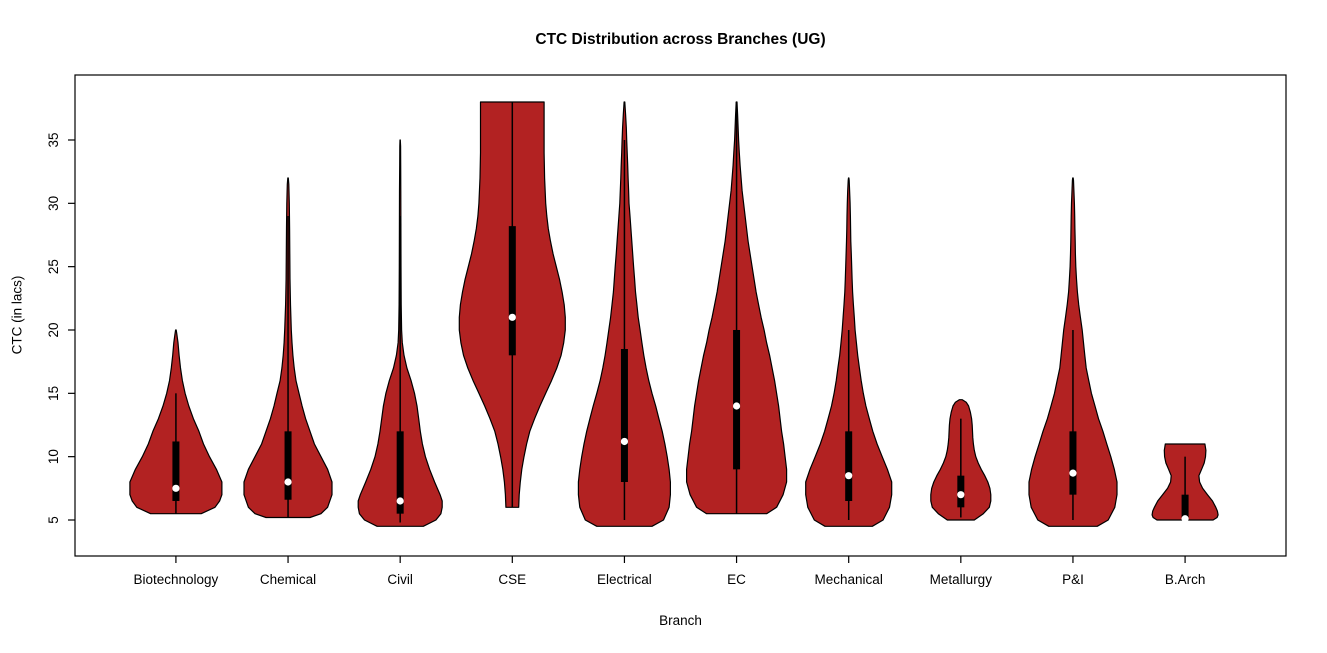 This screenshot has width=1327, height=653. Describe the element at coordinates (53, 266) in the screenshot. I see `y-tick-label: 25` at that location.